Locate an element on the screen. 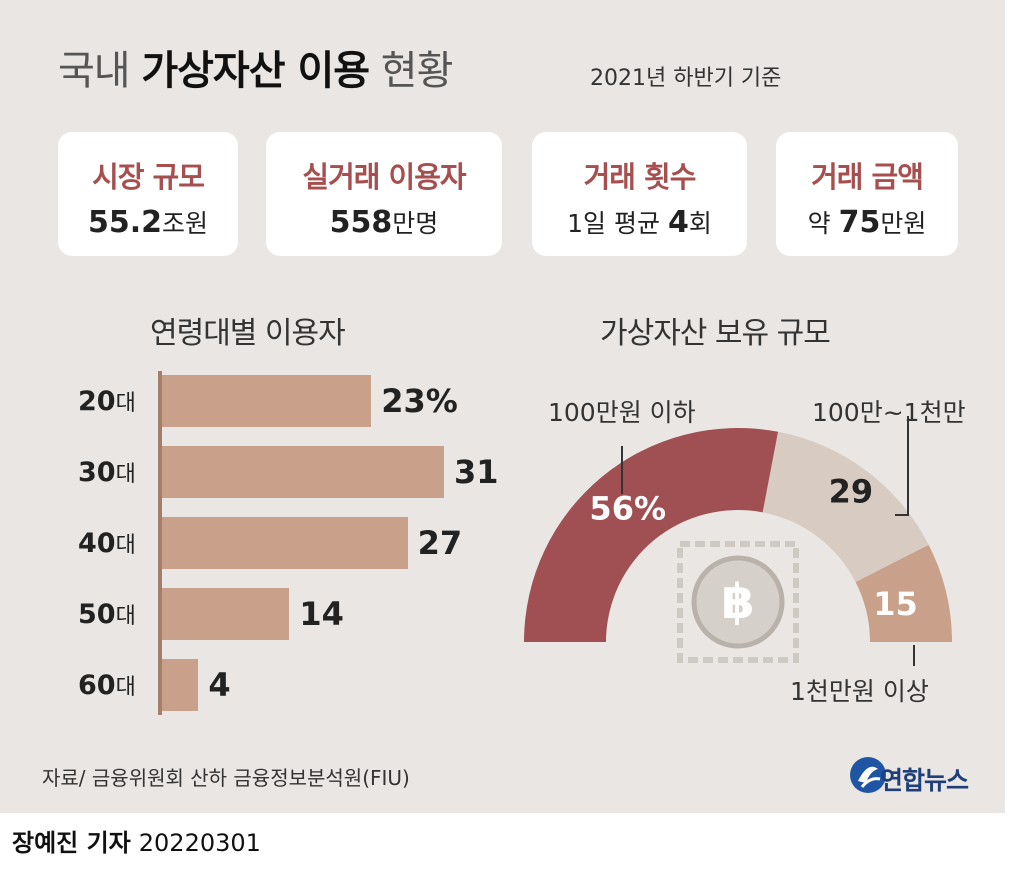 This screenshot has height=873, width=1013. donut-category-label: 100만~1천만 is located at coordinates (889, 412).